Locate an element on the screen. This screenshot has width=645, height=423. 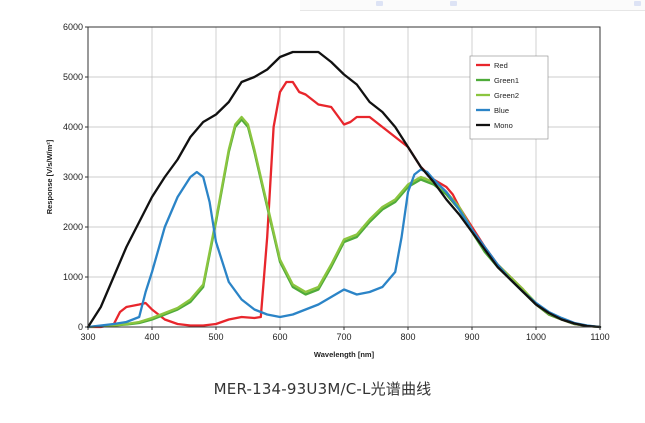
x-tick-label: 300 is located at coordinates (87, 337).